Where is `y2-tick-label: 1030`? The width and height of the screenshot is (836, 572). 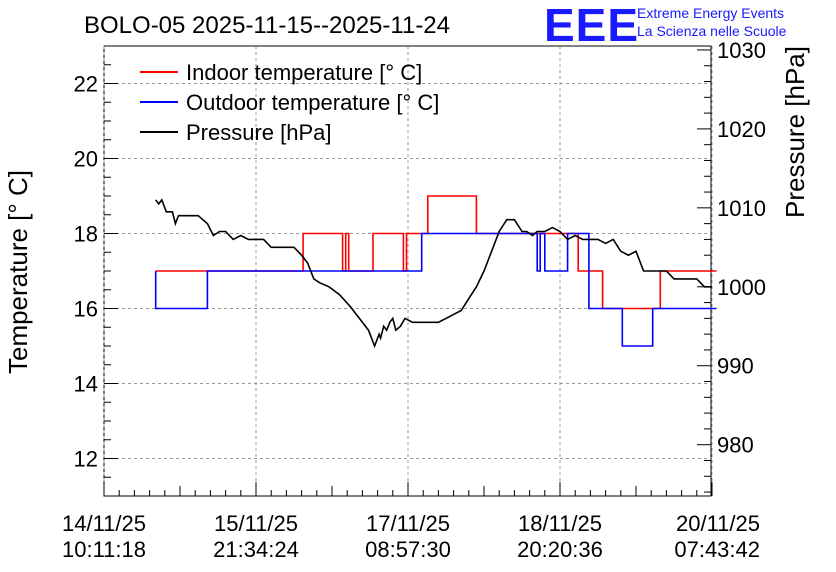
y2-tick-label: 1030 is located at coordinates (741, 50).